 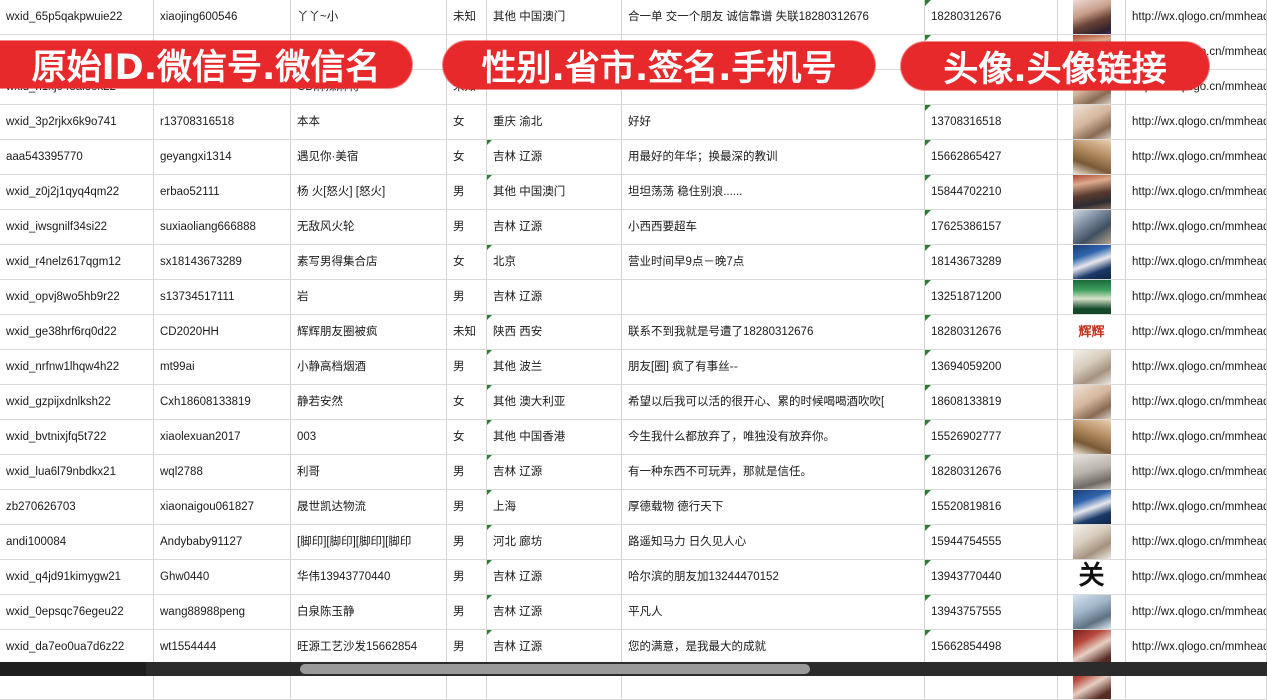 I want to click on cell-phone: 13708316518, so click(x=991, y=122).